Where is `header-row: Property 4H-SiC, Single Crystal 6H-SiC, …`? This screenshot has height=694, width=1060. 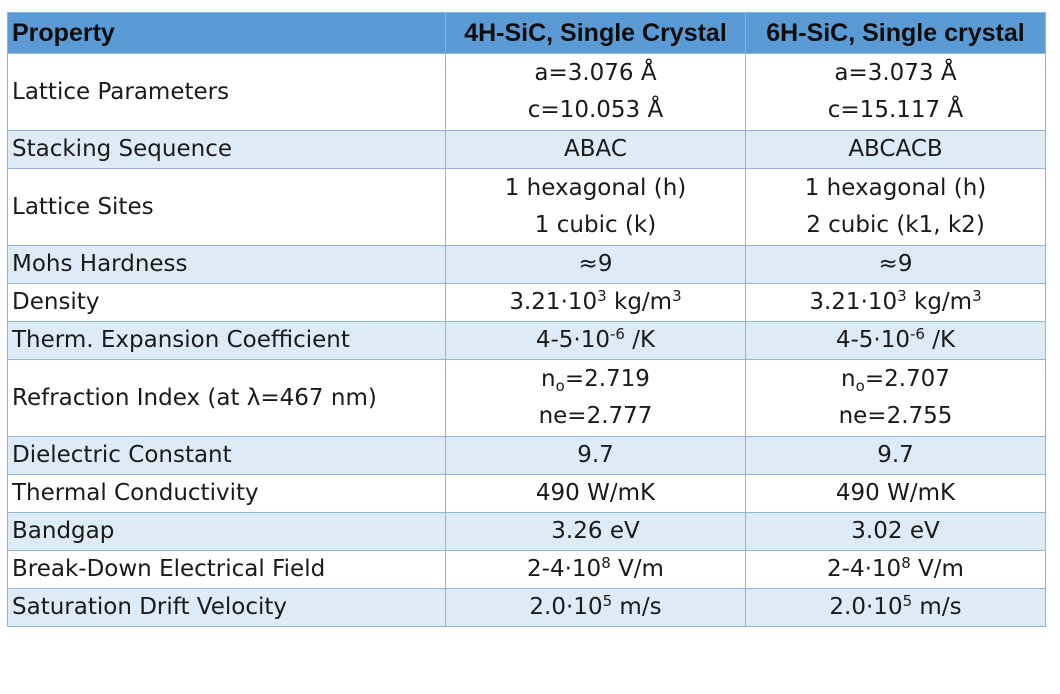 header-row: Property 4H-SiC, Single Crystal 6H-SiC, … is located at coordinates (526, 33).